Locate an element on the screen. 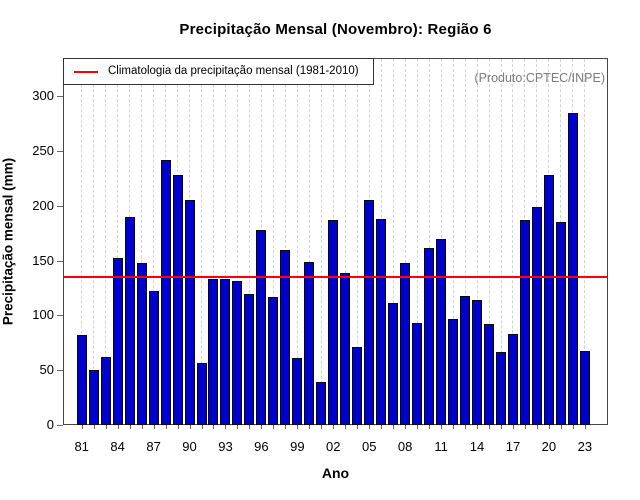  bar-2023 is located at coordinates (584, 388).